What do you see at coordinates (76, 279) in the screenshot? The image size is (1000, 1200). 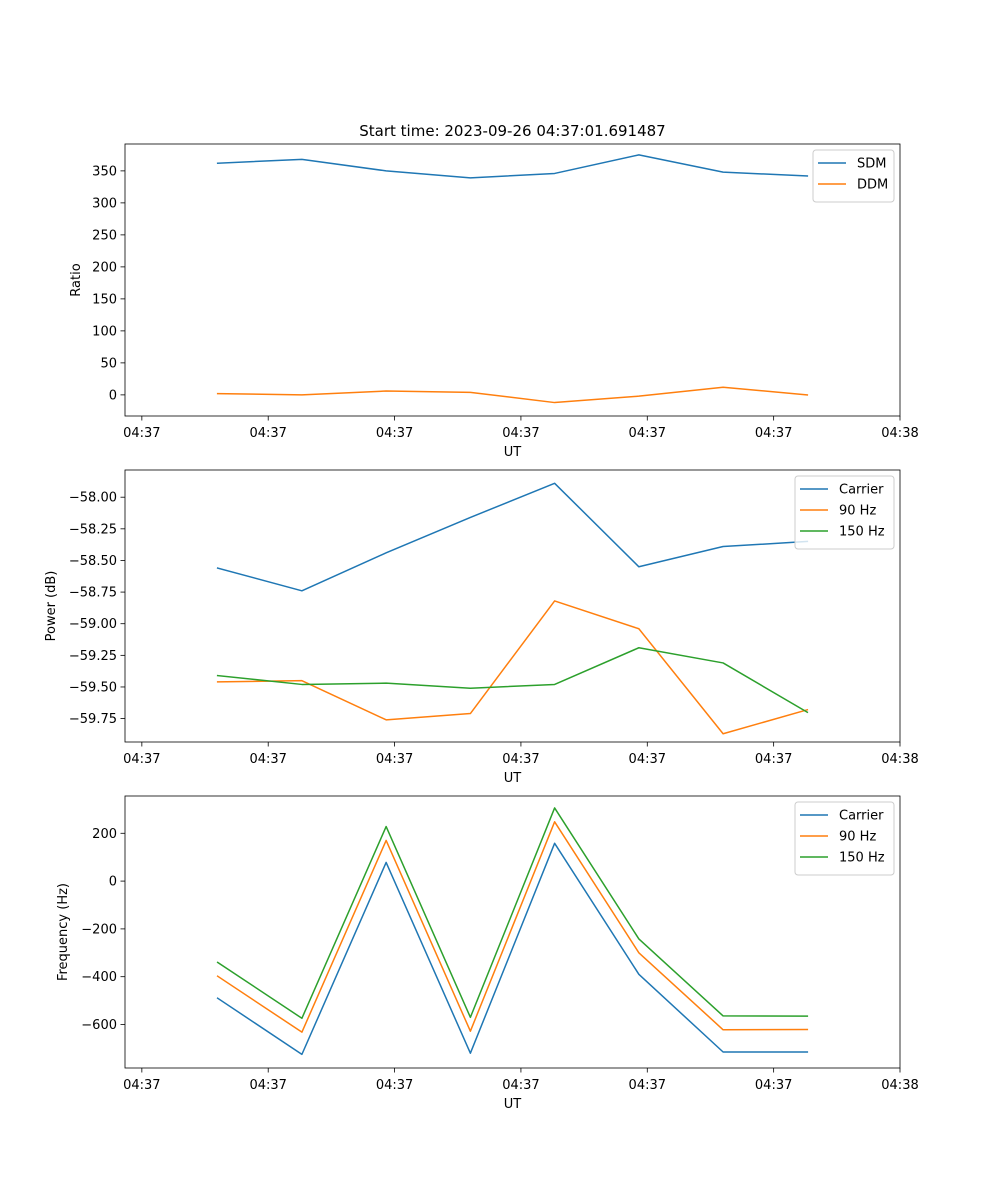 I see `y-axis-label: Ratio` at bounding box center [76, 279].